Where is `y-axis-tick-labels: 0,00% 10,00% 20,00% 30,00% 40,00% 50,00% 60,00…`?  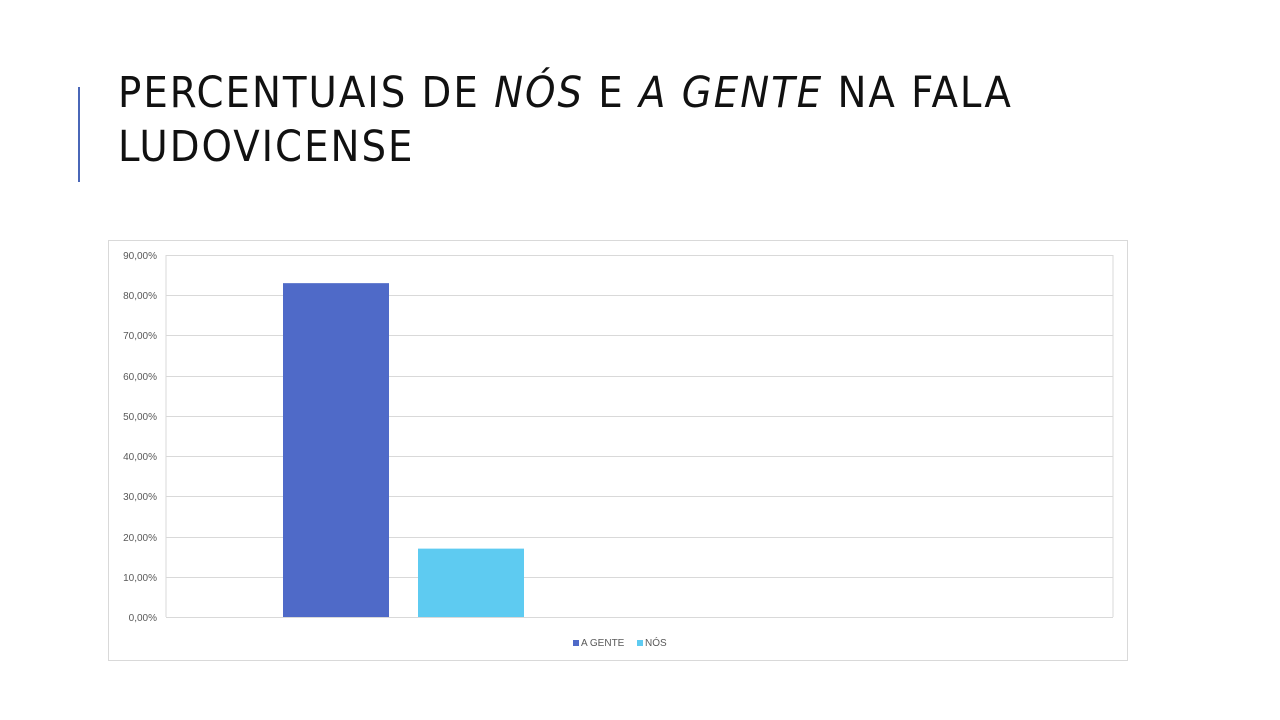
y-axis-tick-labels: 0,00% 10,00% 20,00% 30,00% 40,00% 50,00% 60,00… is located at coordinates (140, 437).